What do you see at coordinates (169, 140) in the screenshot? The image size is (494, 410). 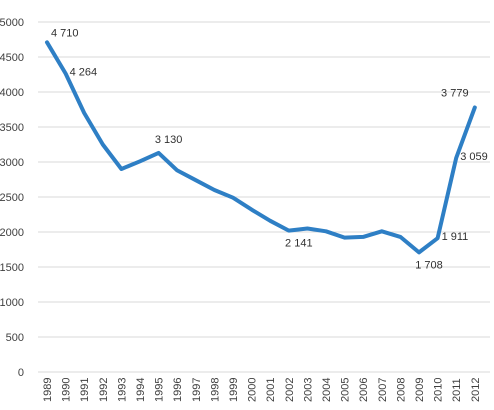 I see `data-label: 3 130` at bounding box center [169, 140].